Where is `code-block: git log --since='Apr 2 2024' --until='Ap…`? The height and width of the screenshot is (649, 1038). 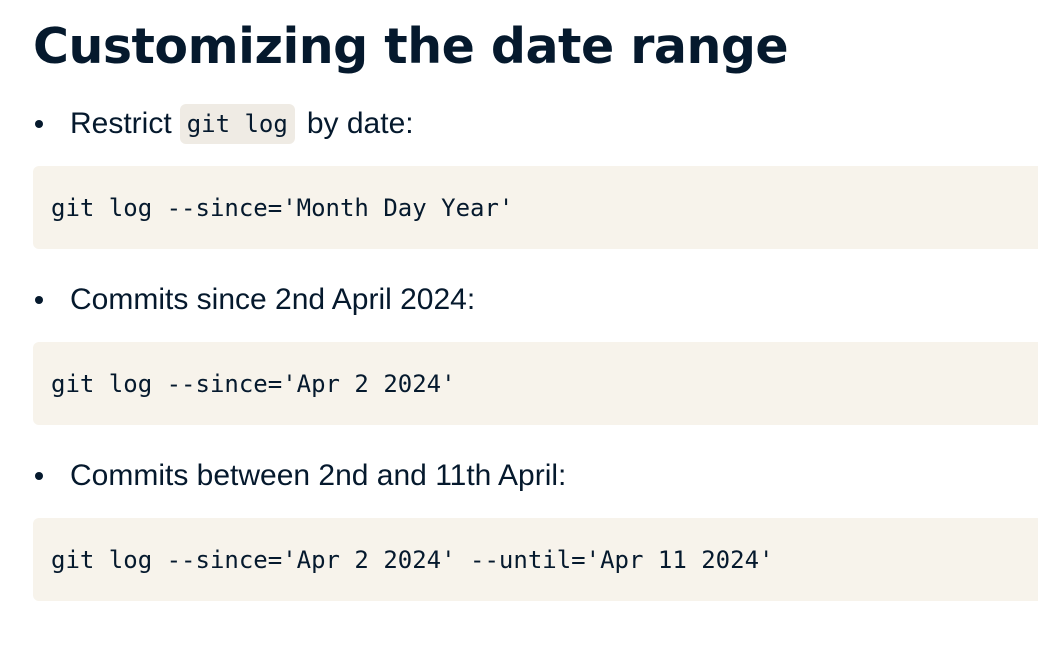
code-block: git log --since='Apr 2 2024' --until='Ap… is located at coordinates (535, 559).